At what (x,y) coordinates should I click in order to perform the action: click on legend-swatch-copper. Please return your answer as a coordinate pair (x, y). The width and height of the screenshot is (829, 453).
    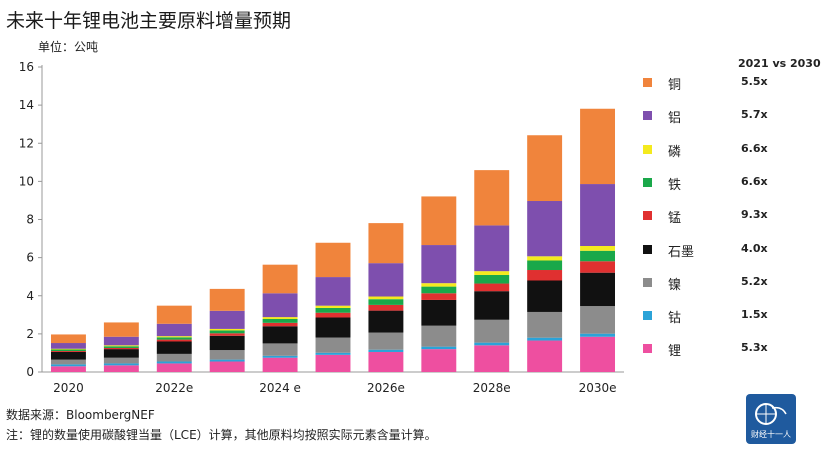
    Looking at the image, I should click on (647, 82).